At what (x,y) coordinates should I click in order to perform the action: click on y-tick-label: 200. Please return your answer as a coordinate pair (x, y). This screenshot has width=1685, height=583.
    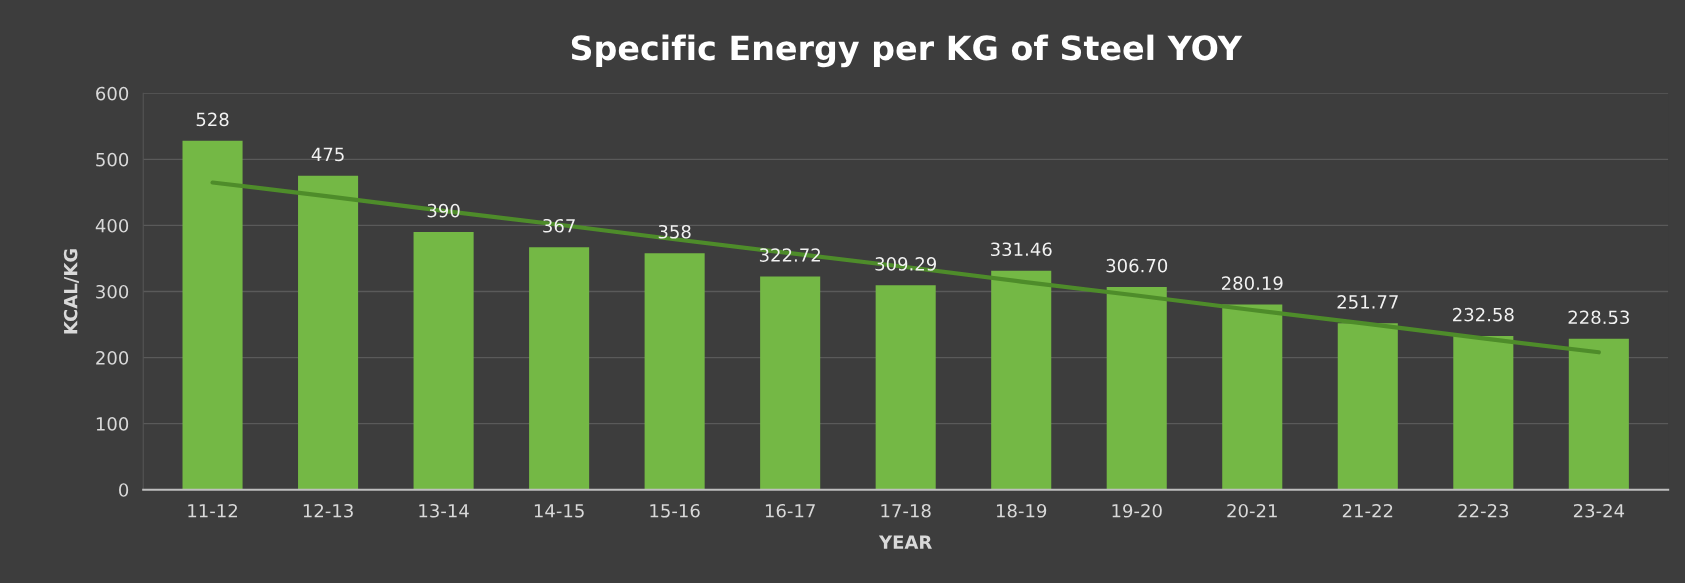
    Looking at the image, I should click on (112, 358).